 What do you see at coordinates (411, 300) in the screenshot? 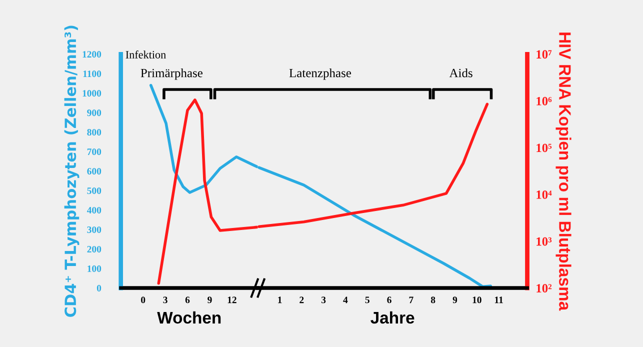
I see `x-tick-label: 7` at bounding box center [411, 300].